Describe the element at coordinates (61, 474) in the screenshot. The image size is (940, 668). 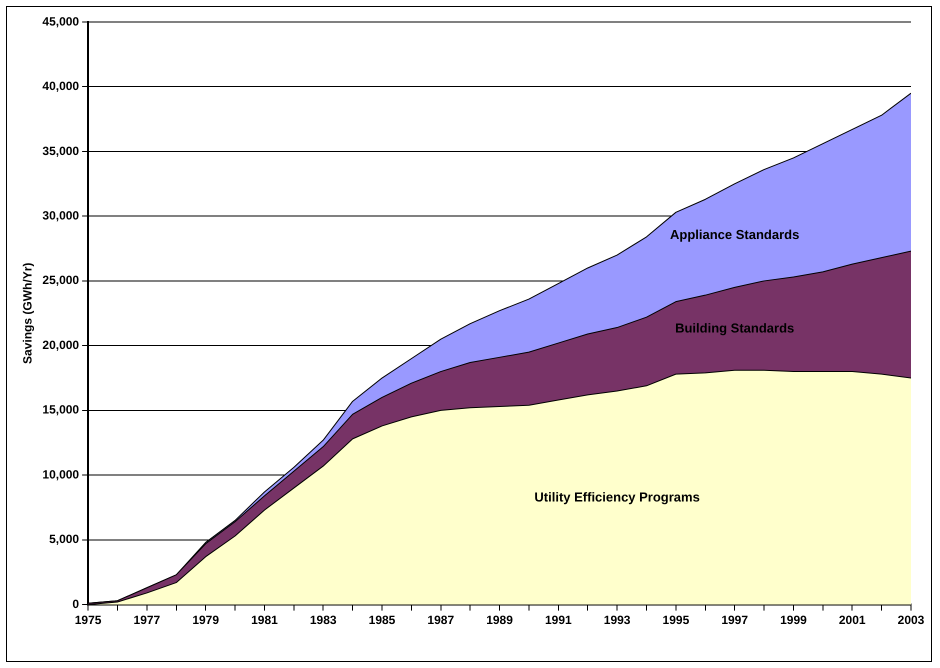
I see `y-tick-label: 10,000` at that location.